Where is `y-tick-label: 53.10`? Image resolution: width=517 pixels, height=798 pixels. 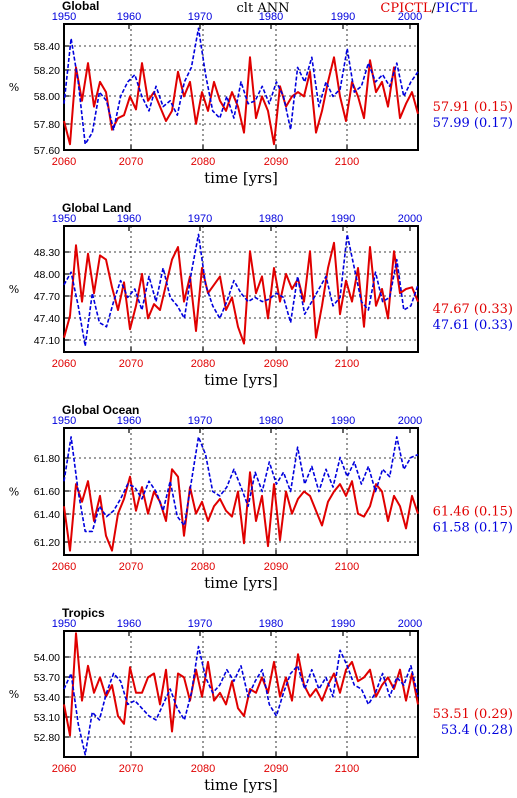
y-tick-label: 53.10 is located at coordinates (47, 718).